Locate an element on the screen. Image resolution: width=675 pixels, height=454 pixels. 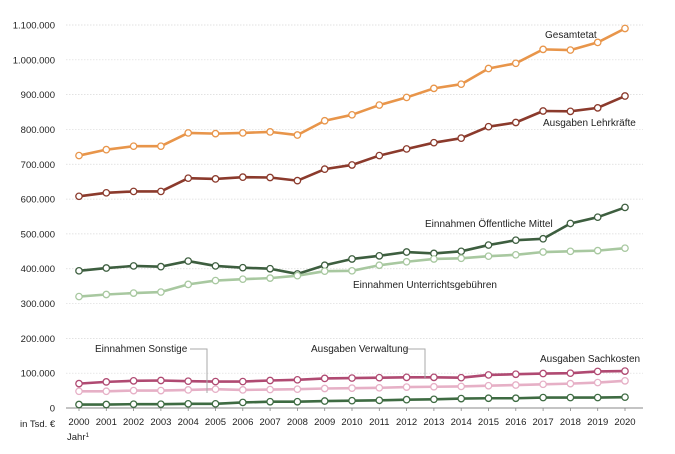
series-label-einnahmen-sonstige: Einnahmen Sonstige is located at coordinates (141, 349).